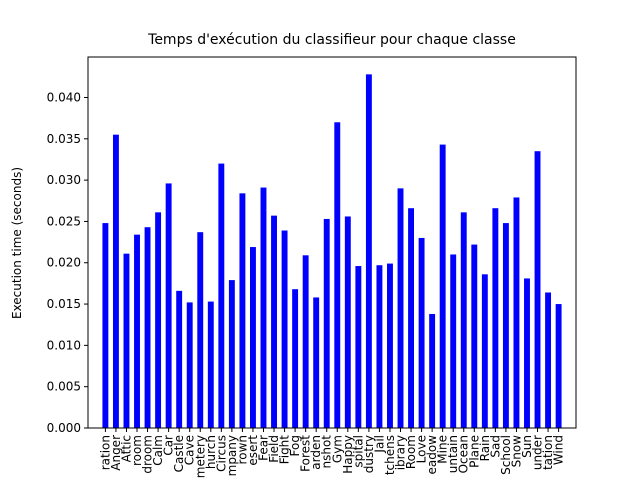 Image resolution: width=640 pixels, height=480 pixels. I want to click on x-tick-label: Car, so click(169, 445).